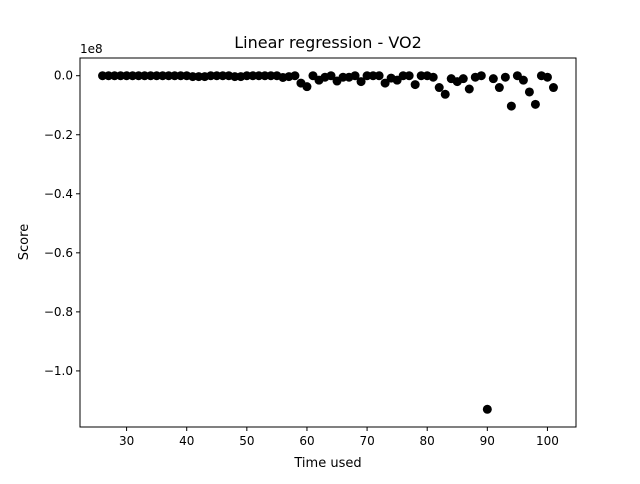  What do you see at coordinates (91, 49) in the screenshot?
I see `y-offset-label: 1e8` at bounding box center [91, 49].